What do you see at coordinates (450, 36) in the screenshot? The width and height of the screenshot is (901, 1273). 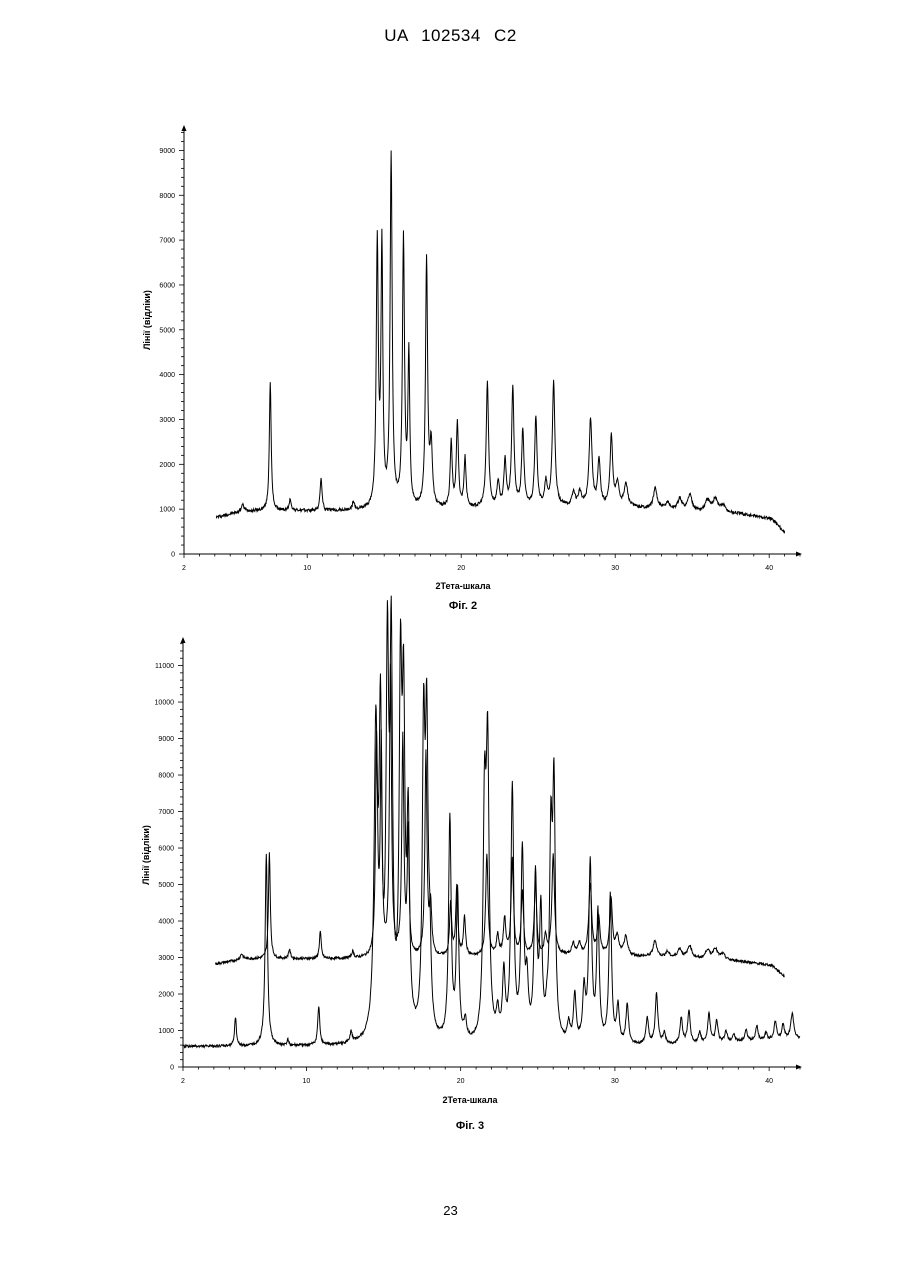 I see `document-header: UA 102534 C2` at bounding box center [450, 36].